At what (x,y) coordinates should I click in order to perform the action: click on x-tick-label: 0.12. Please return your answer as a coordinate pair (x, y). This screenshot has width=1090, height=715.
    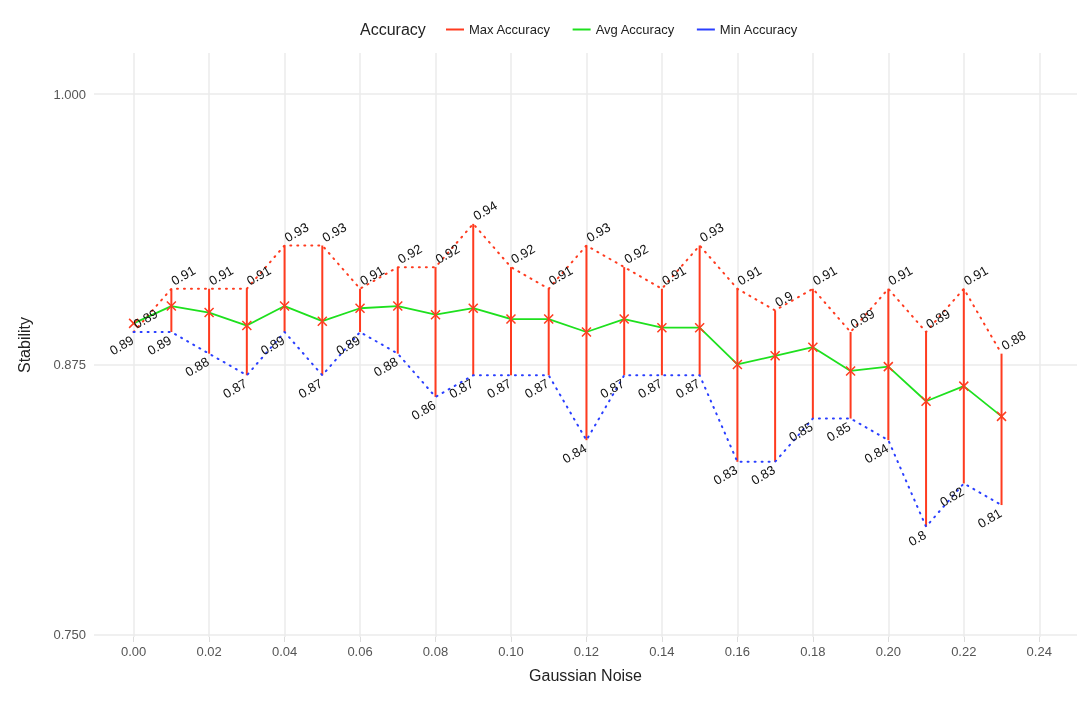
    Looking at the image, I should click on (586, 651).